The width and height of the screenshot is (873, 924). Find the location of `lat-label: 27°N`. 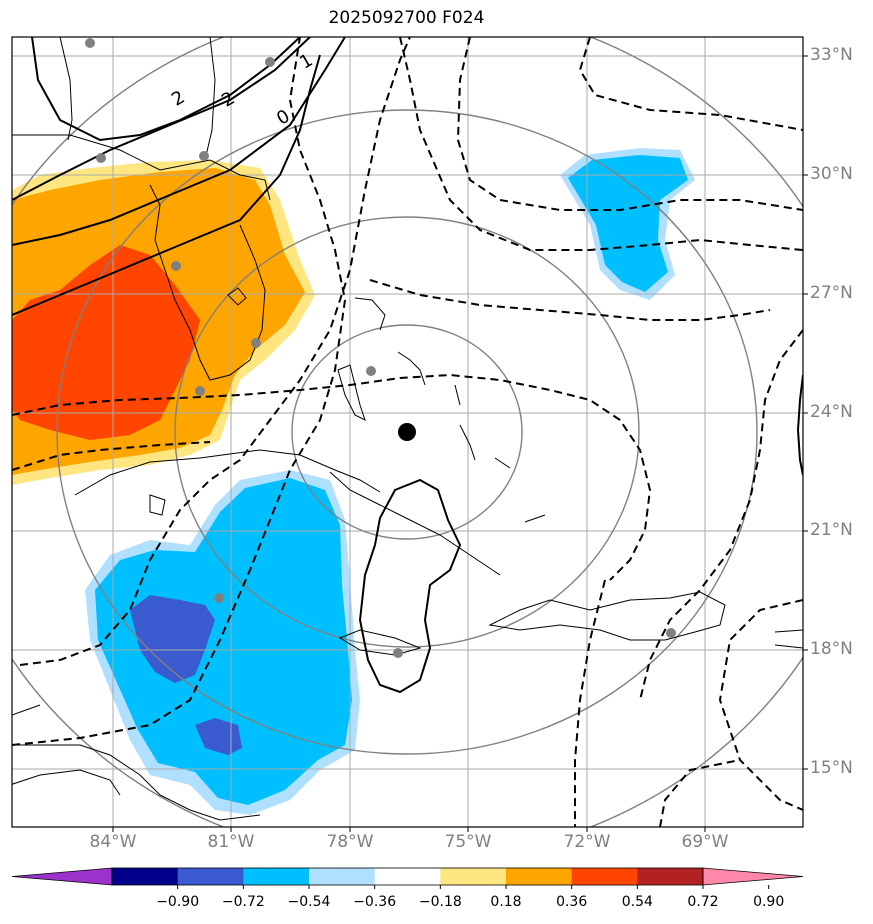

lat-label: 27°N is located at coordinates (831, 293).